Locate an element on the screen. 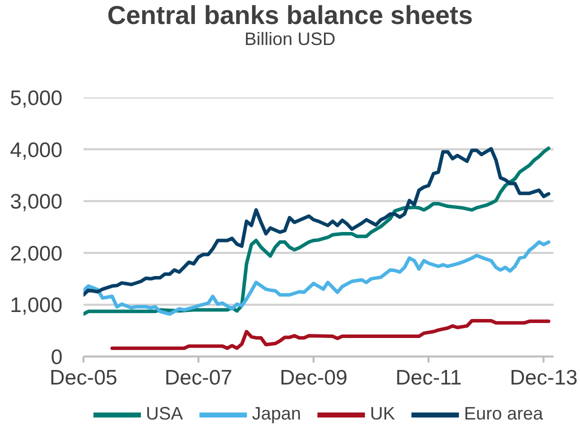 This screenshot has height=427, width=580. y-tick-label: 2,000 is located at coordinates (36, 254).